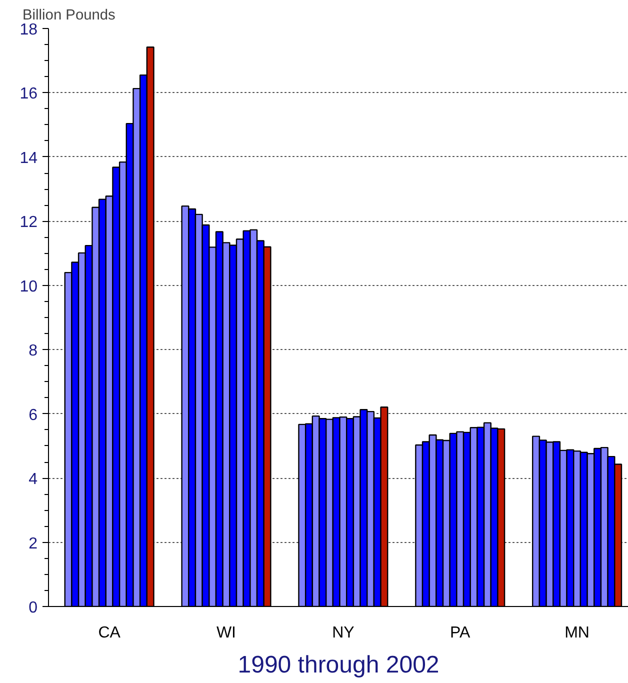  What do you see at coordinates (343, 633) in the screenshot?
I see `x-tick-label: NY` at bounding box center [343, 633].